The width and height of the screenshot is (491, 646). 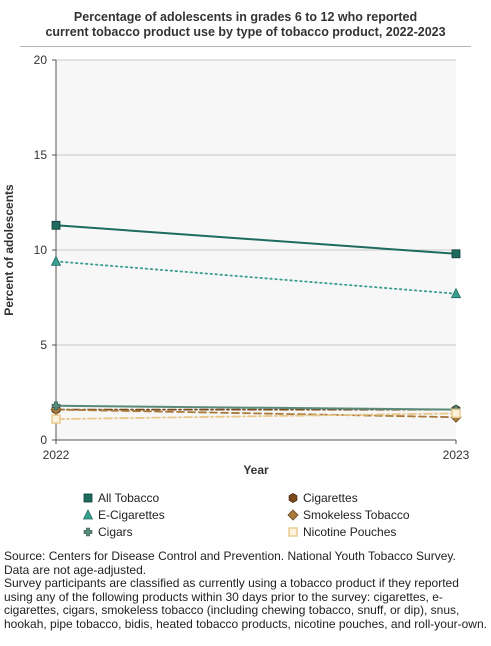 What do you see at coordinates (9, 250) in the screenshot?
I see `y-axis-label: Percent of adolescents` at bounding box center [9, 250].